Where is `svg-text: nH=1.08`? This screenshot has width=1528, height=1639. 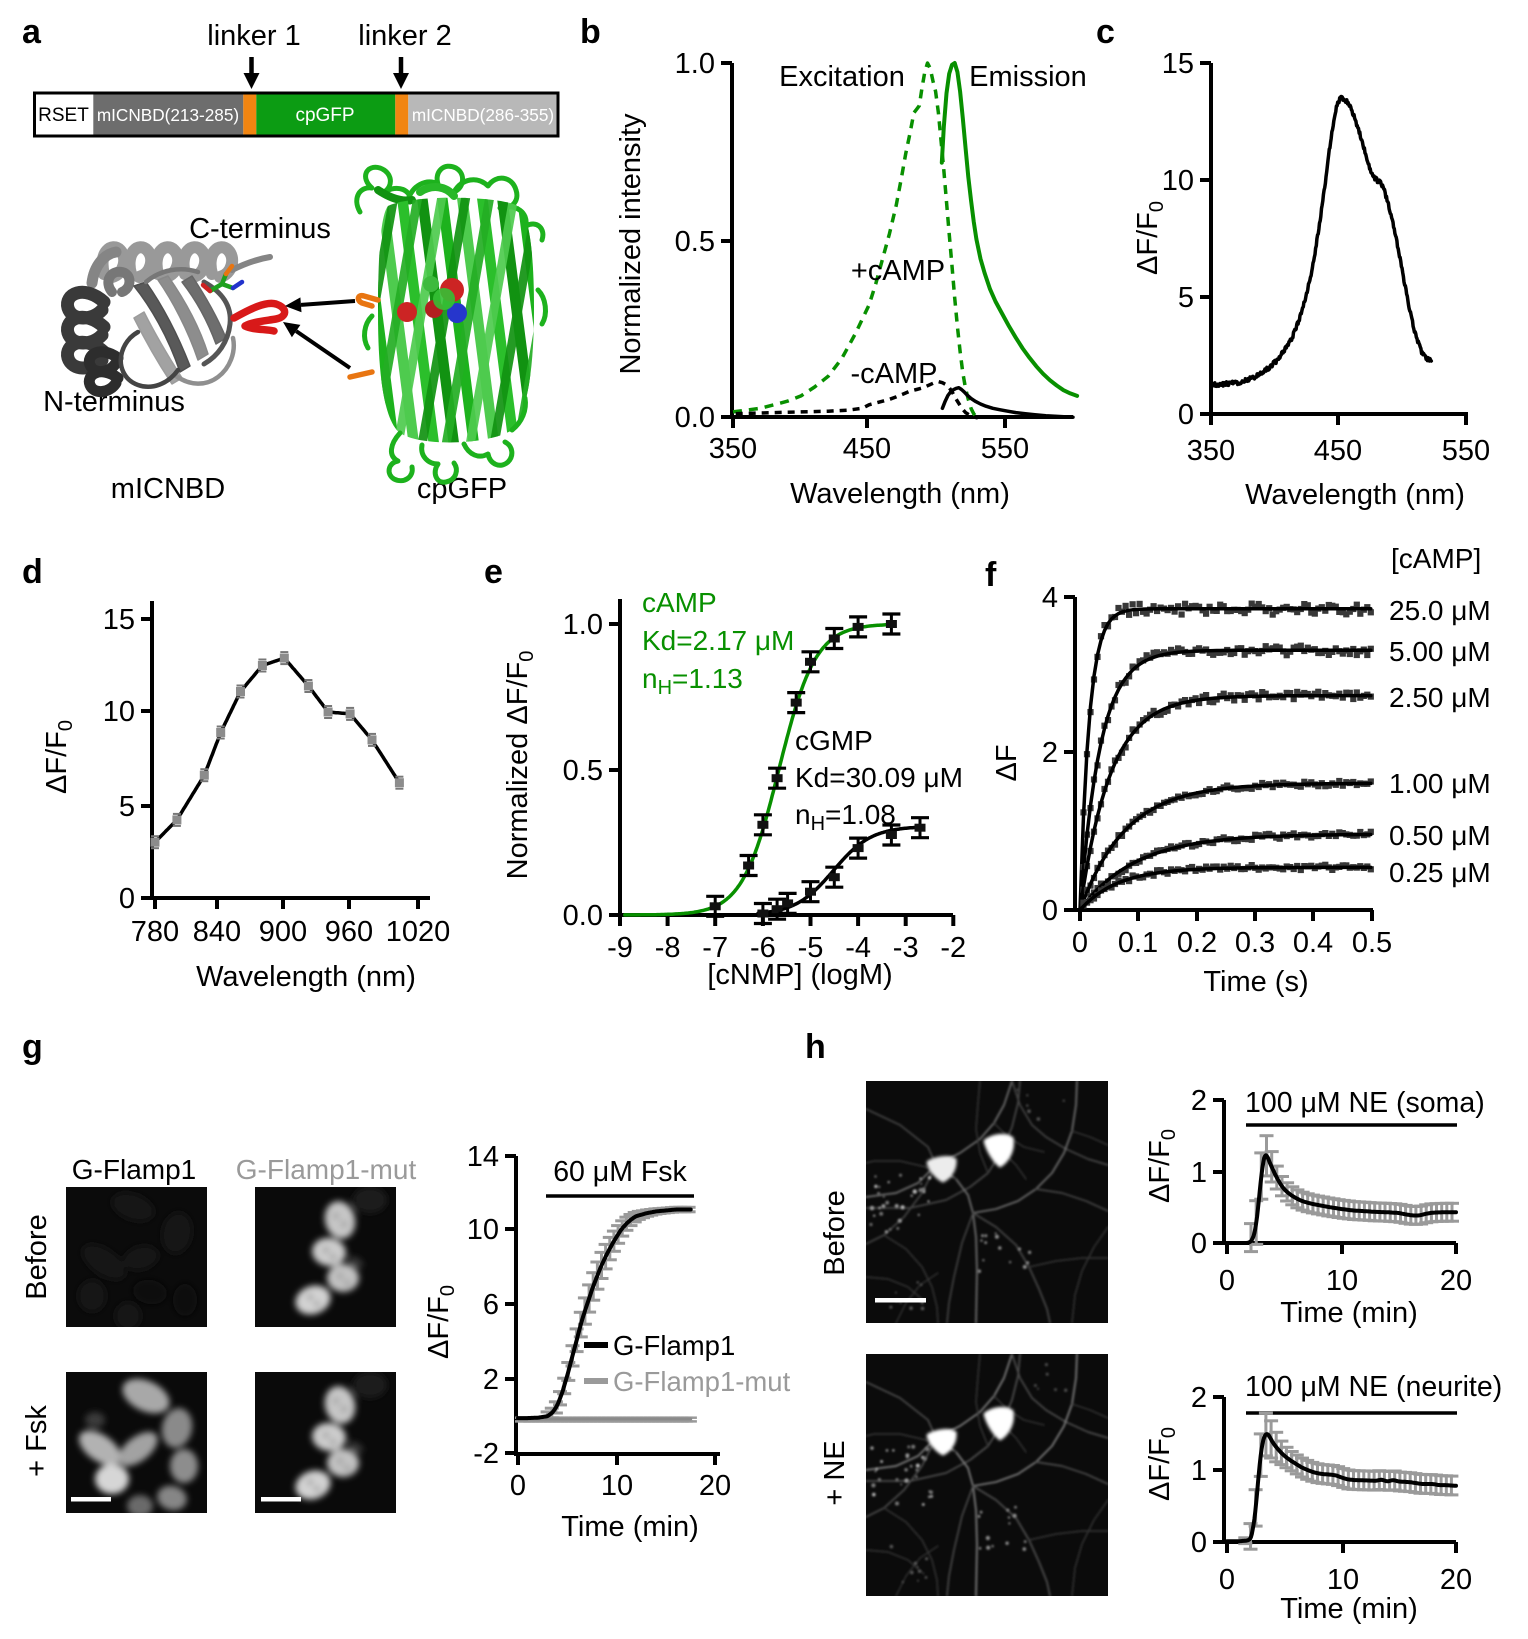 svg-text: nH=1.08 is located at coordinates (845, 817).